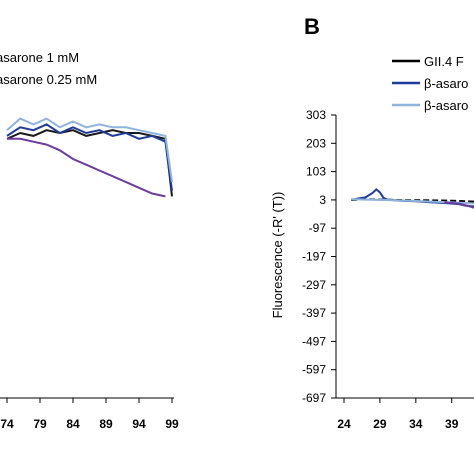  What do you see at coordinates (380, 424) in the screenshot?
I see `panel-b-x-tick-label: 29` at bounding box center [380, 424].